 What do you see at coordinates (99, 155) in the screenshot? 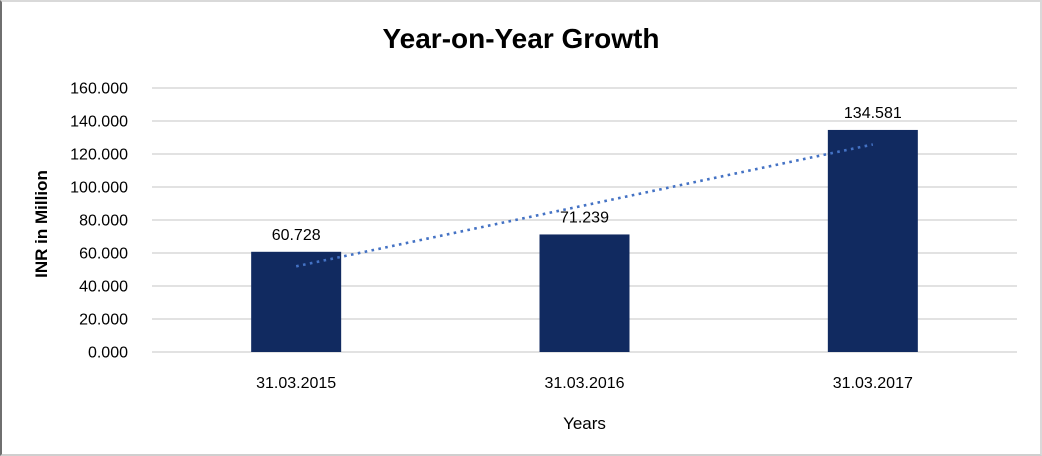
I see `y-tick-label: 120.000` at bounding box center [99, 155].